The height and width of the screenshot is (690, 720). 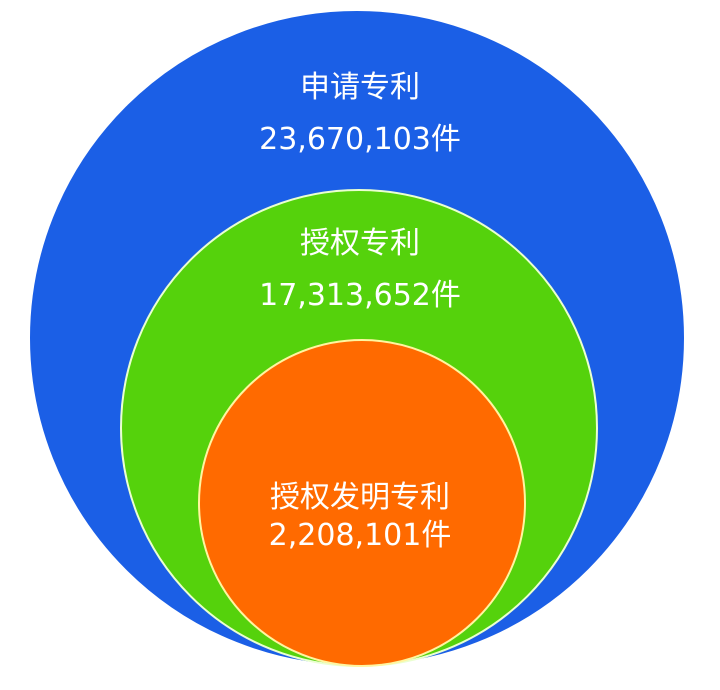 What do you see at coordinates (360, 87) in the screenshot?
I see `applied-patents-label: 申请专利` at bounding box center [360, 87].